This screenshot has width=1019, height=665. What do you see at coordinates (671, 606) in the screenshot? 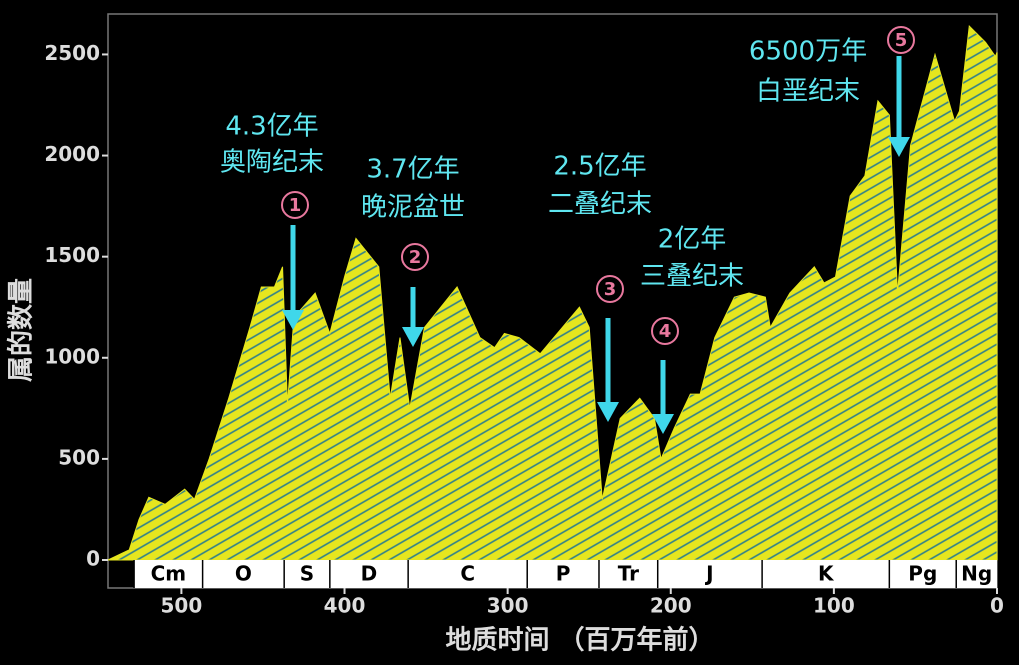
I see `x-tick-label: 200` at bounding box center [671, 606].